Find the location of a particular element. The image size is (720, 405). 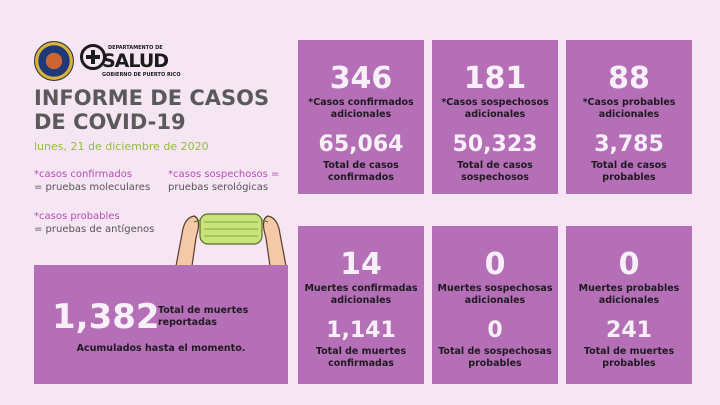

stat-additional-value: 181 is located at coordinates (495, 78).